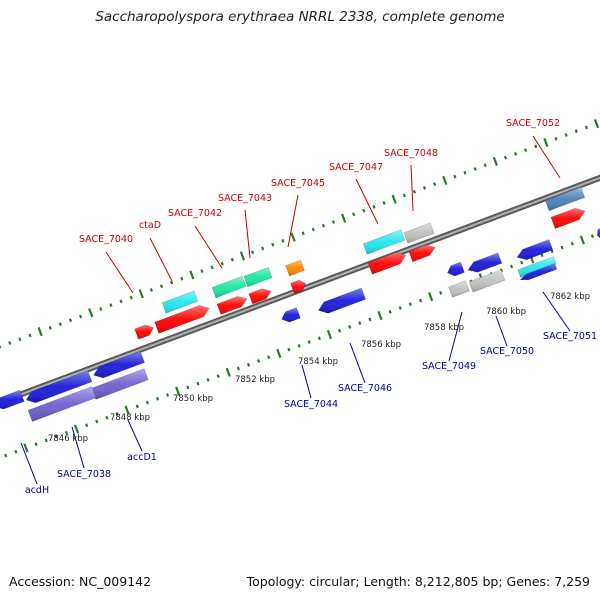 The width and height of the screenshot is (600, 600). Describe the element at coordinates (449, 366) in the screenshot. I see `gene-label-reverse: SACE_7049` at that location.